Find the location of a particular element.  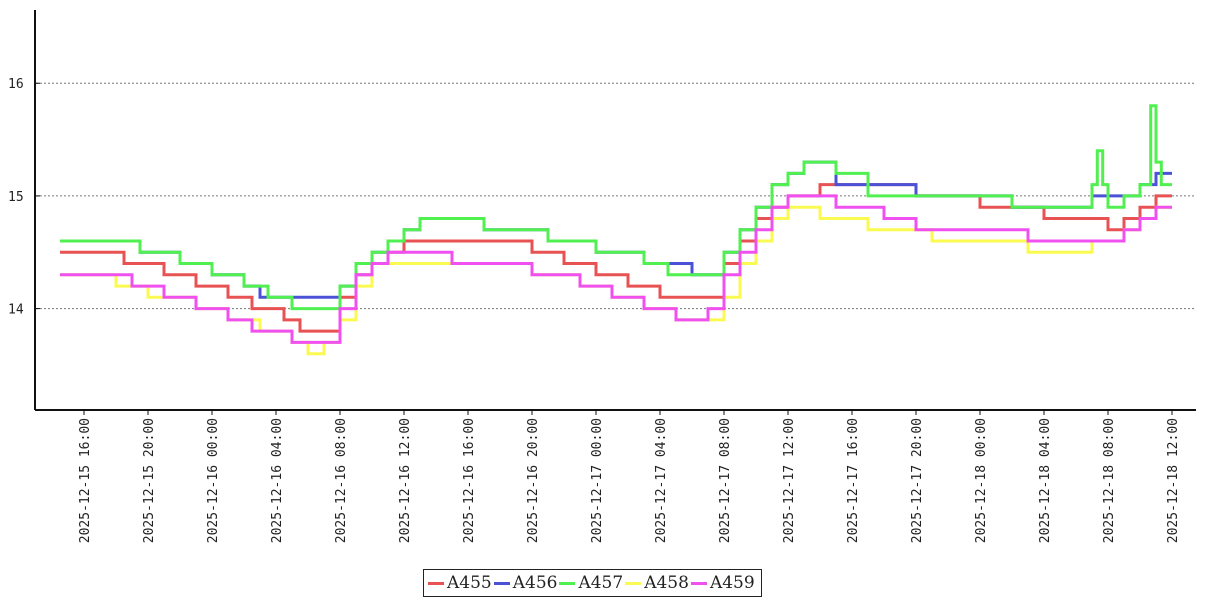

legend-item-a458: A458 is located at coordinates (657, 583).